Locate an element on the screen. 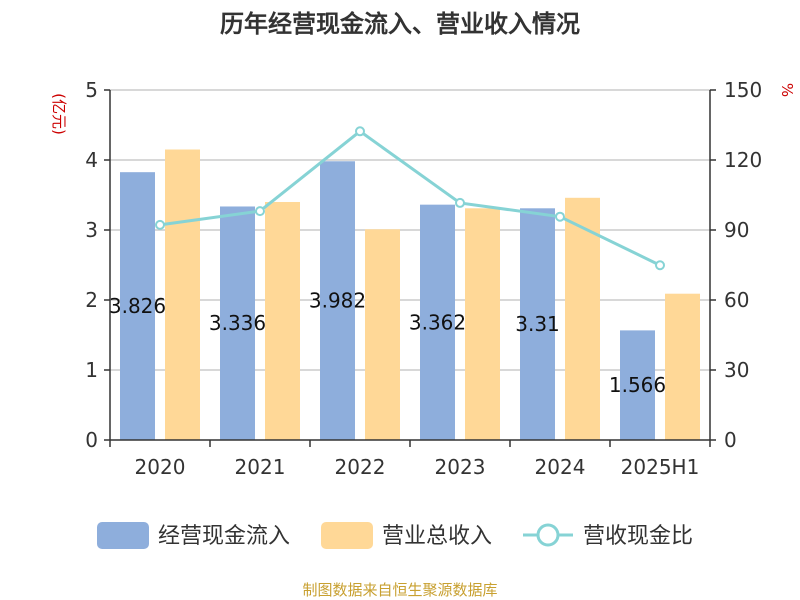 Image resolution: width=800 pixels, height=600 pixels. legend-swatch-cash-inflow is located at coordinates (123, 535).